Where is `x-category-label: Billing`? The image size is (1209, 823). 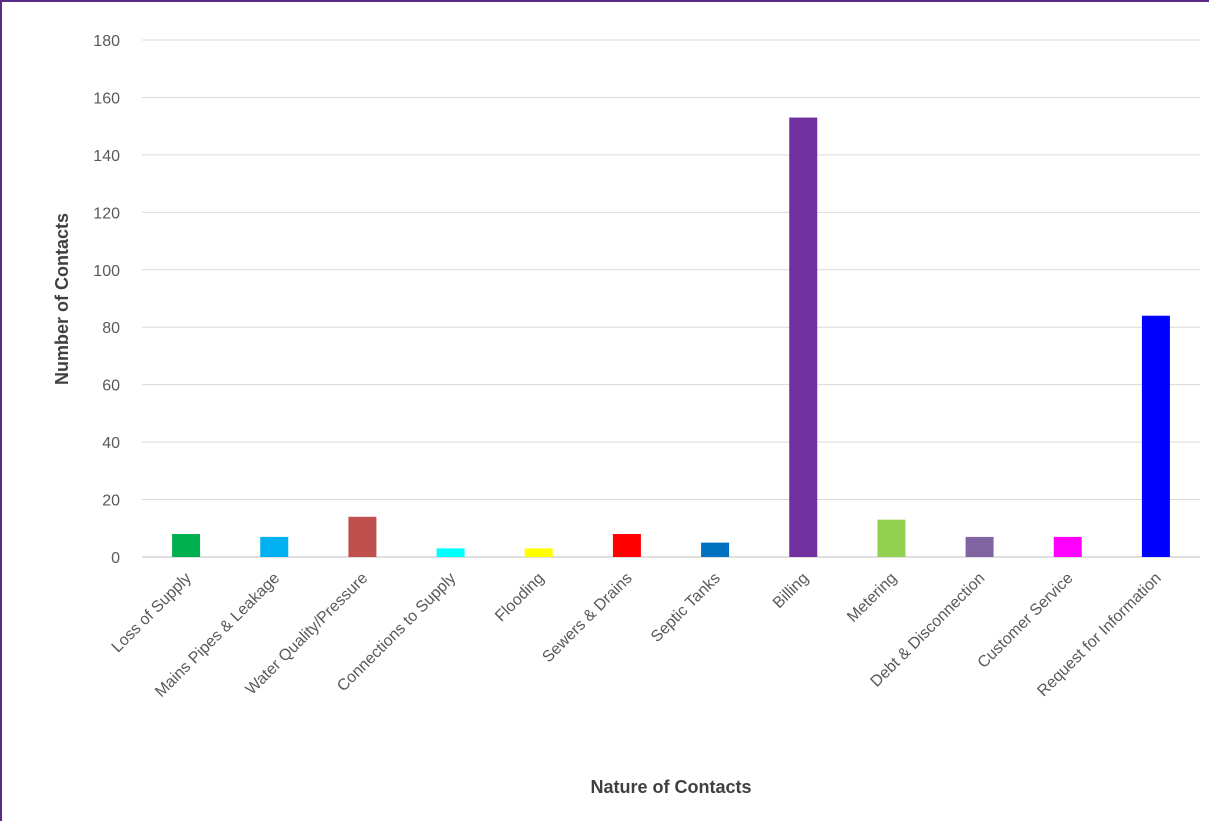 x-category-label: Billing is located at coordinates (791, 591).